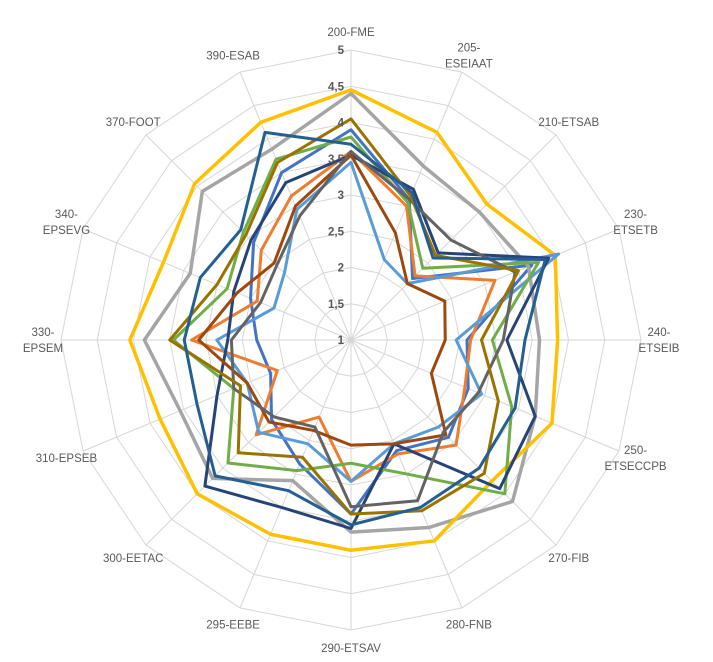  I want to click on category-label-line: 210-ETSAB, so click(568, 123).